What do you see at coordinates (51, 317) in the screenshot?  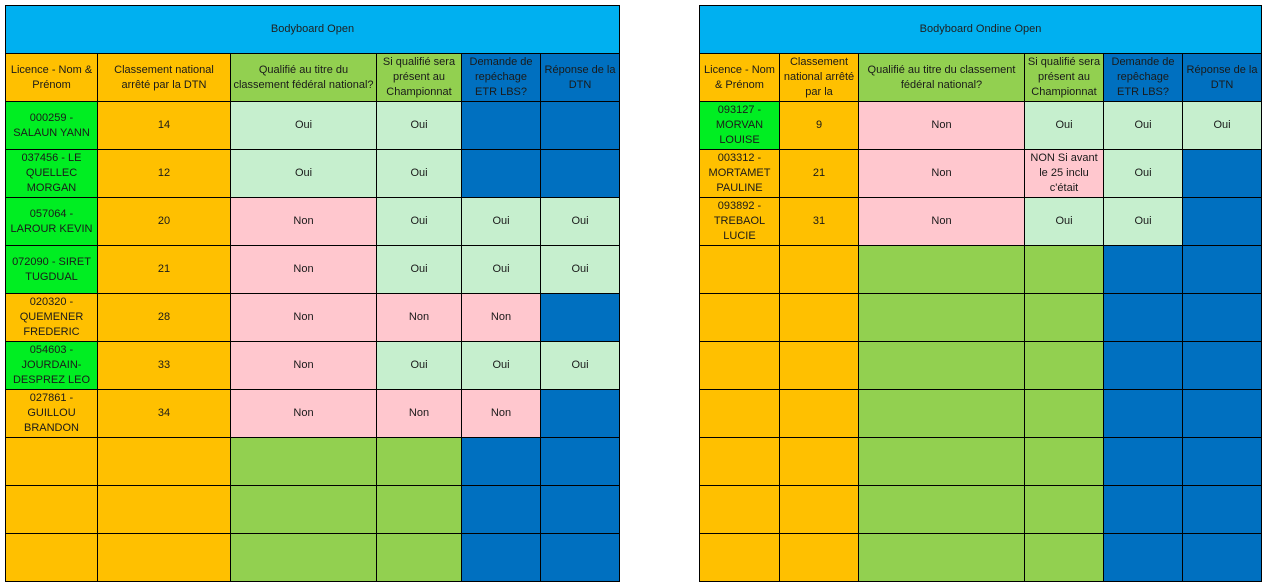 I see `cell-licence: 020320 - QUEMENER FREDERIC` at bounding box center [51, 317].